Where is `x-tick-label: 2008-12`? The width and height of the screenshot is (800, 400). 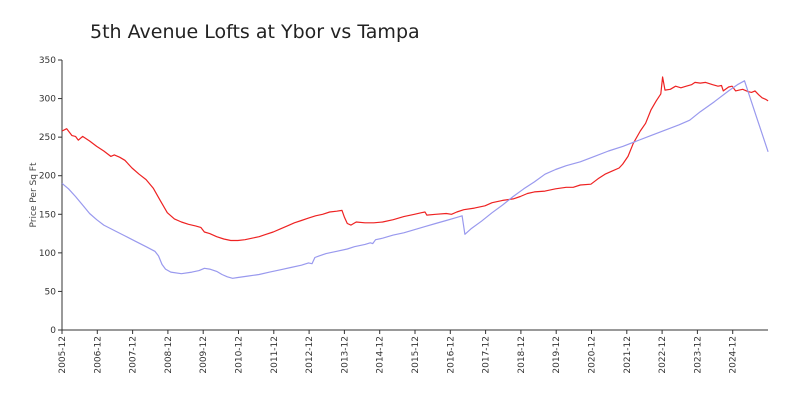
x-tick-label: 2008-12 is located at coordinates (169, 355).